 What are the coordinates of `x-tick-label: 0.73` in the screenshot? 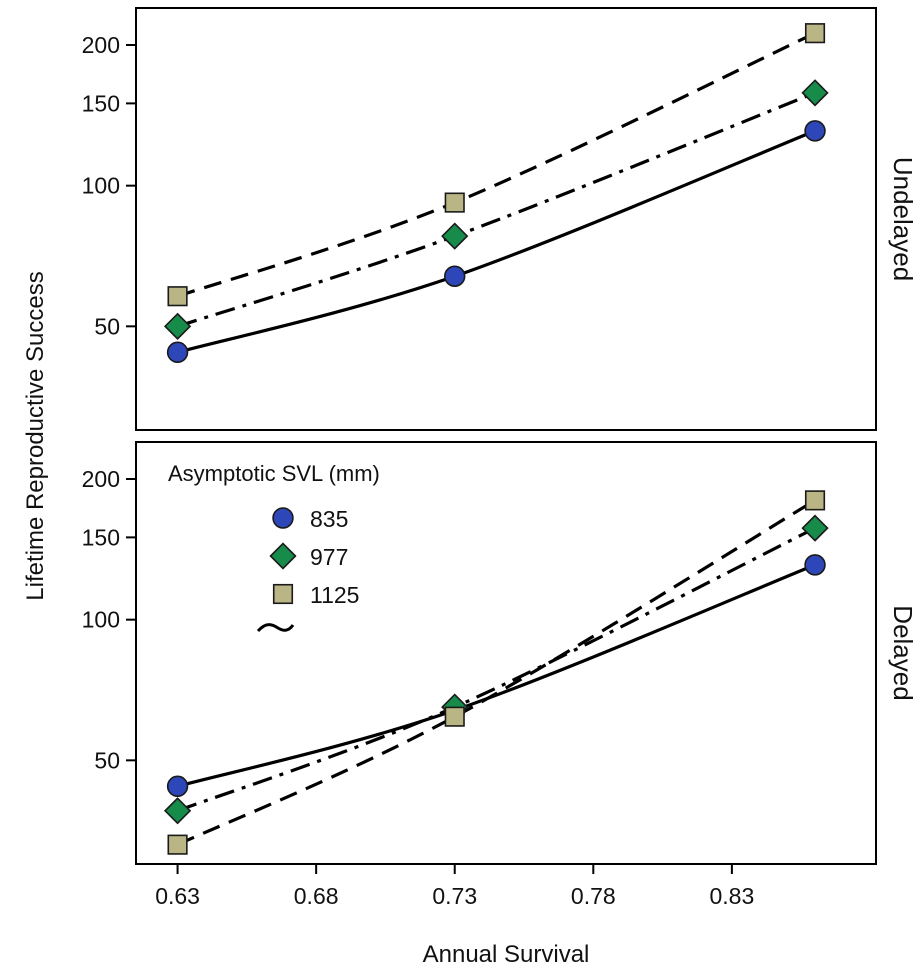 It's located at (454, 896).